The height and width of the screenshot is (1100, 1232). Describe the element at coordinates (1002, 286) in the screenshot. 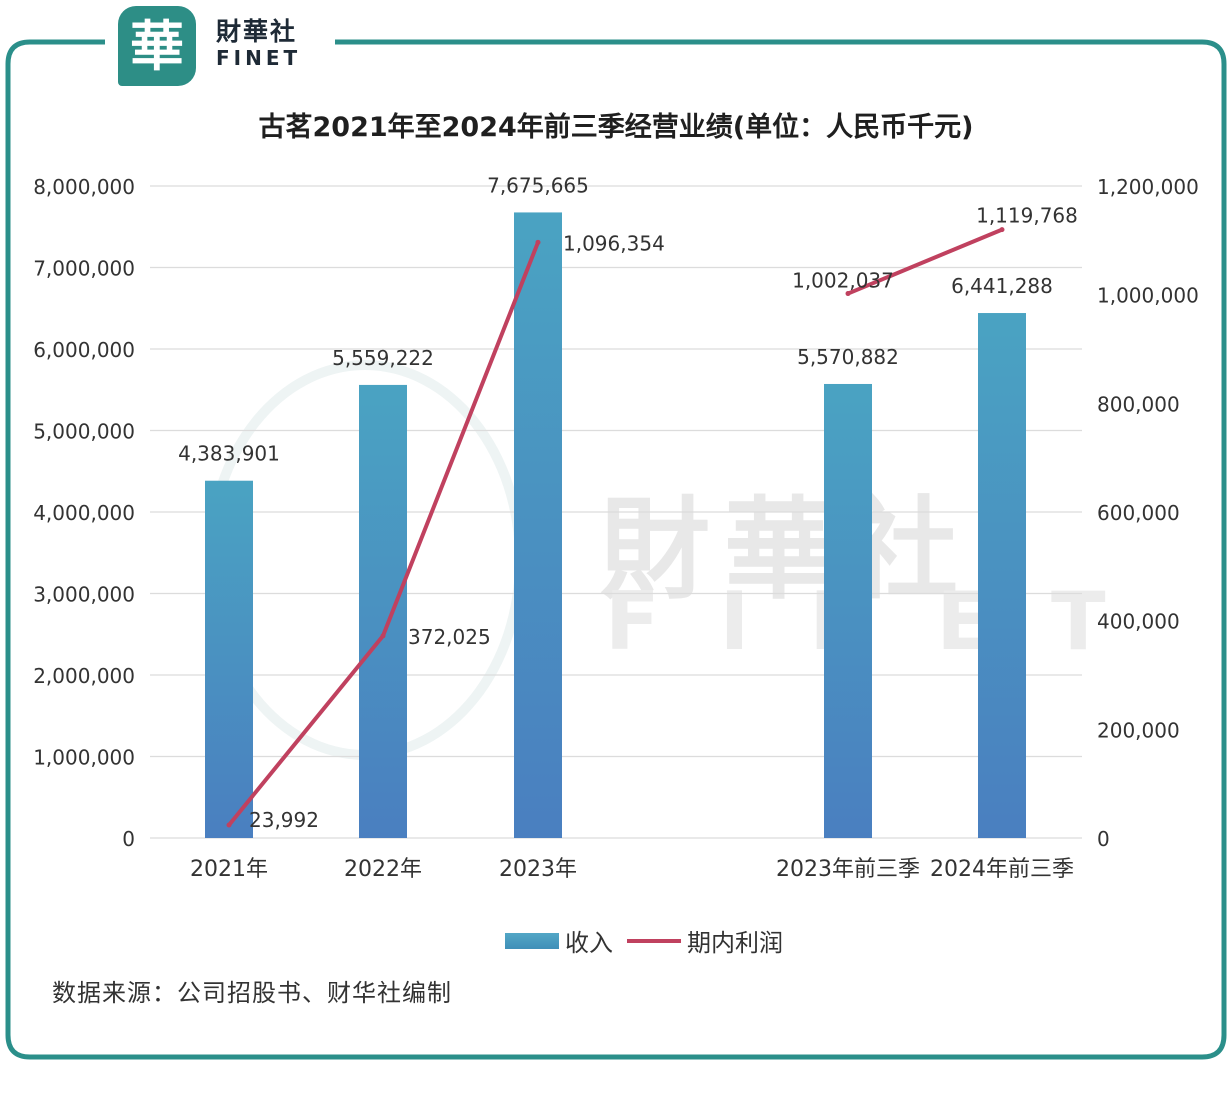

I see `bar-data-label: 6,441,288` at that location.